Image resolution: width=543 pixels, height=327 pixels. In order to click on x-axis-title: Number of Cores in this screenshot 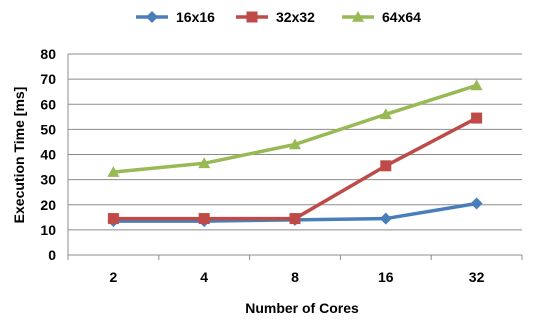, I will do `click(302, 308)`.